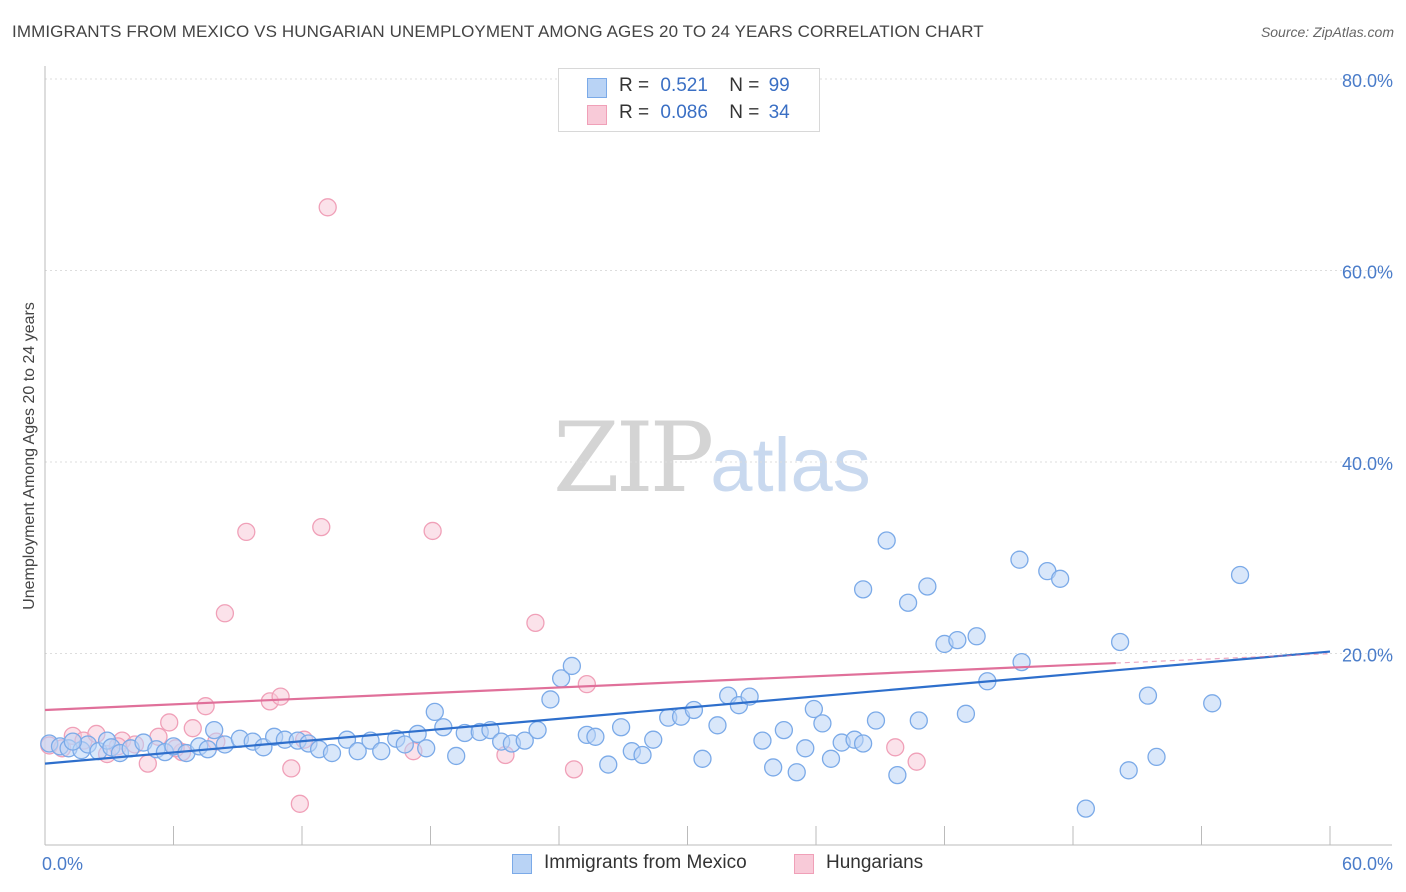  What do you see at coordinates (1367, 273) in the screenshot?
I see `y-tick-label: 60.0%` at bounding box center [1367, 273].